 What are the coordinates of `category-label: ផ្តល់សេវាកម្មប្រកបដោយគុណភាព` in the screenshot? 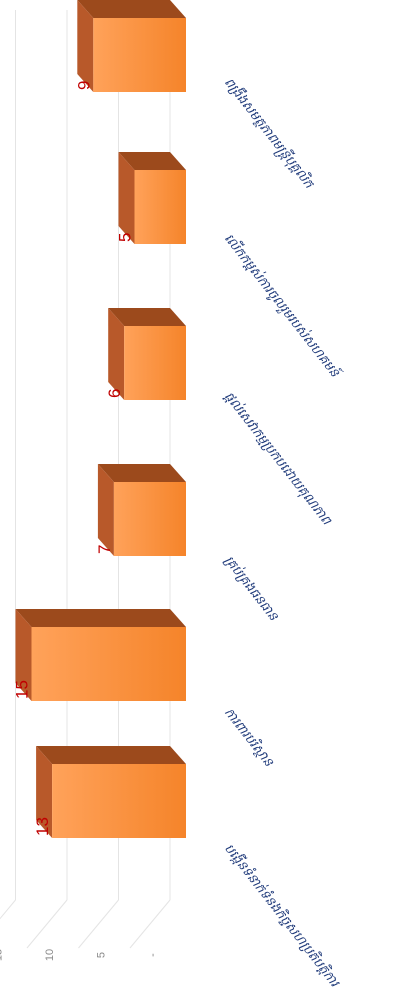 It's located at (278, 459).